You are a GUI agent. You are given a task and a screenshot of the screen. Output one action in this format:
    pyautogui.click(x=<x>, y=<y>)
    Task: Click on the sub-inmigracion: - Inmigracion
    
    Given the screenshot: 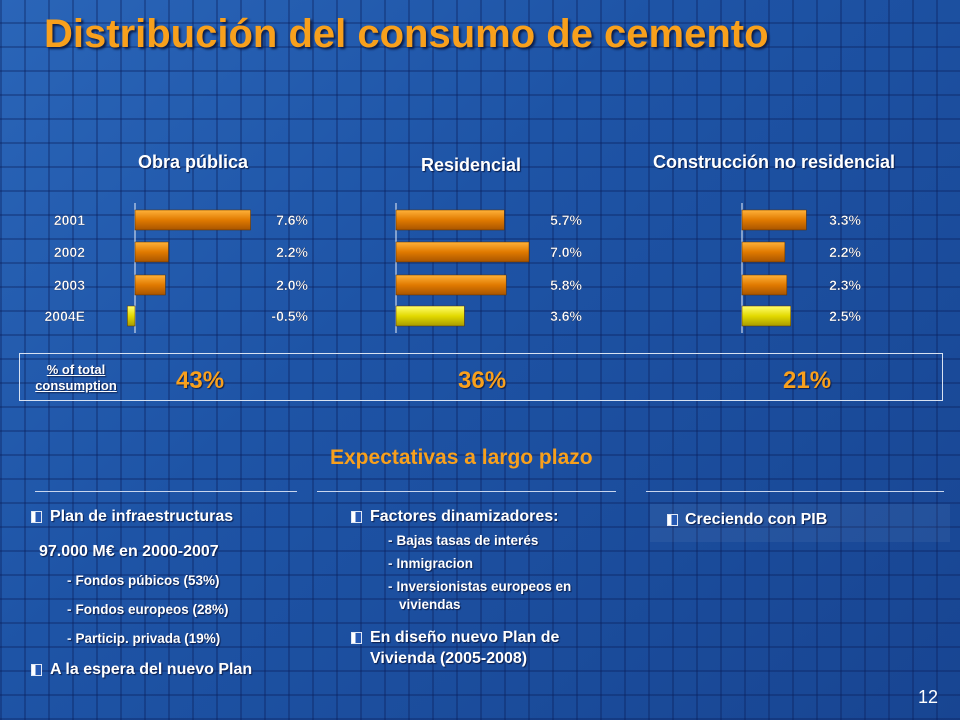 What is the action you would take?
    pyautogui.click(x=431, y=563)
    